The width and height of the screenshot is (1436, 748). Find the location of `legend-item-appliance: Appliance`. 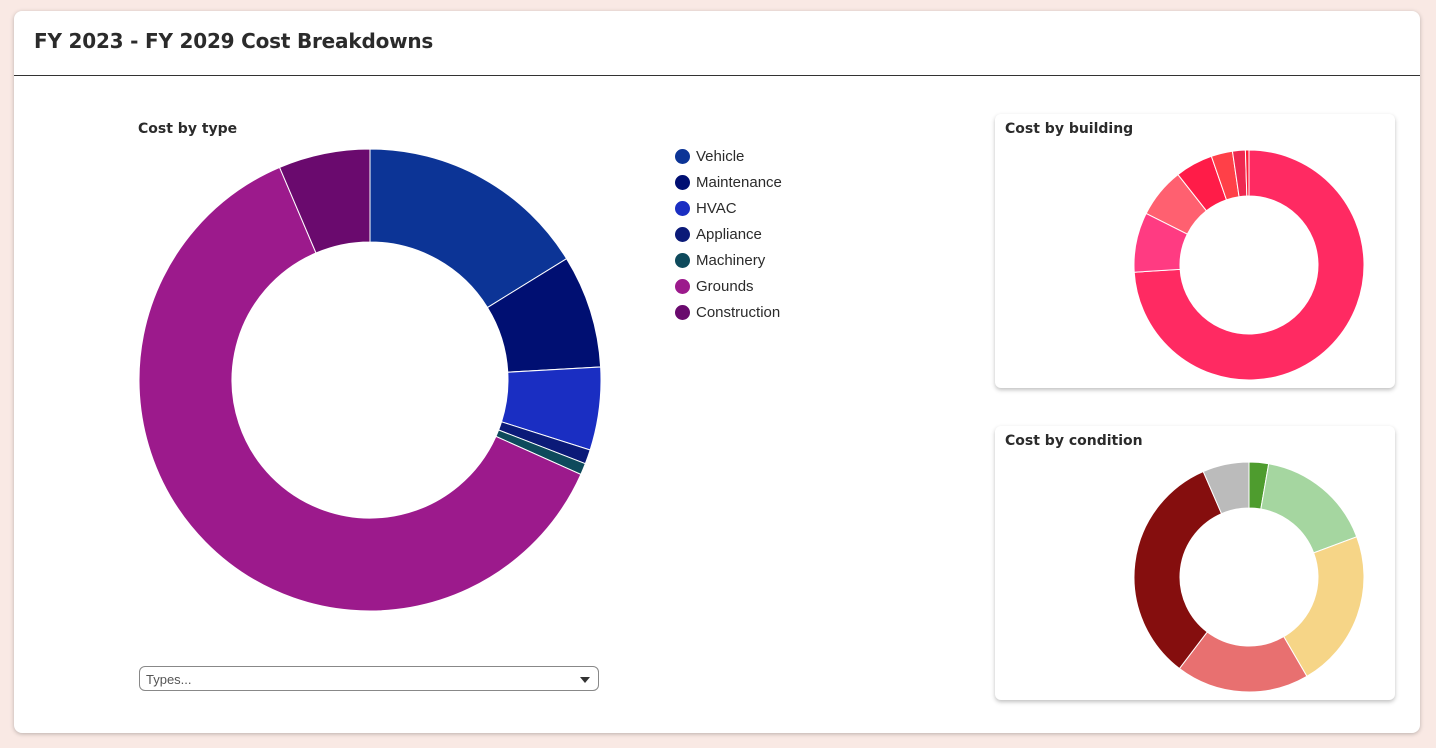

legend-item-appliance: Appliance is located at coordinates (728, 234).